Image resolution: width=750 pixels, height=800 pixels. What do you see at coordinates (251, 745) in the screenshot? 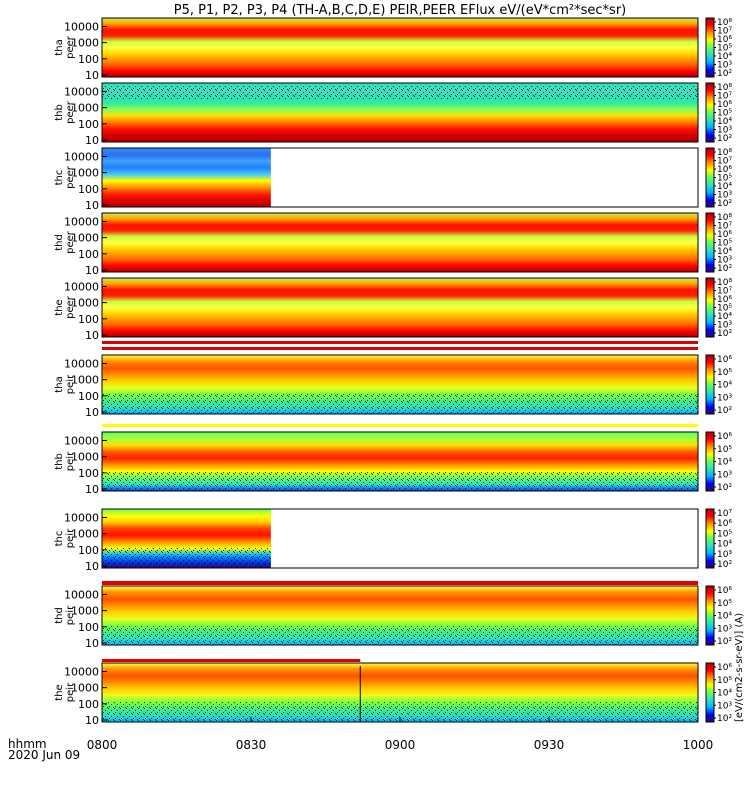
I see `x-tick-label: 0830` at bounding box center [251, 745].